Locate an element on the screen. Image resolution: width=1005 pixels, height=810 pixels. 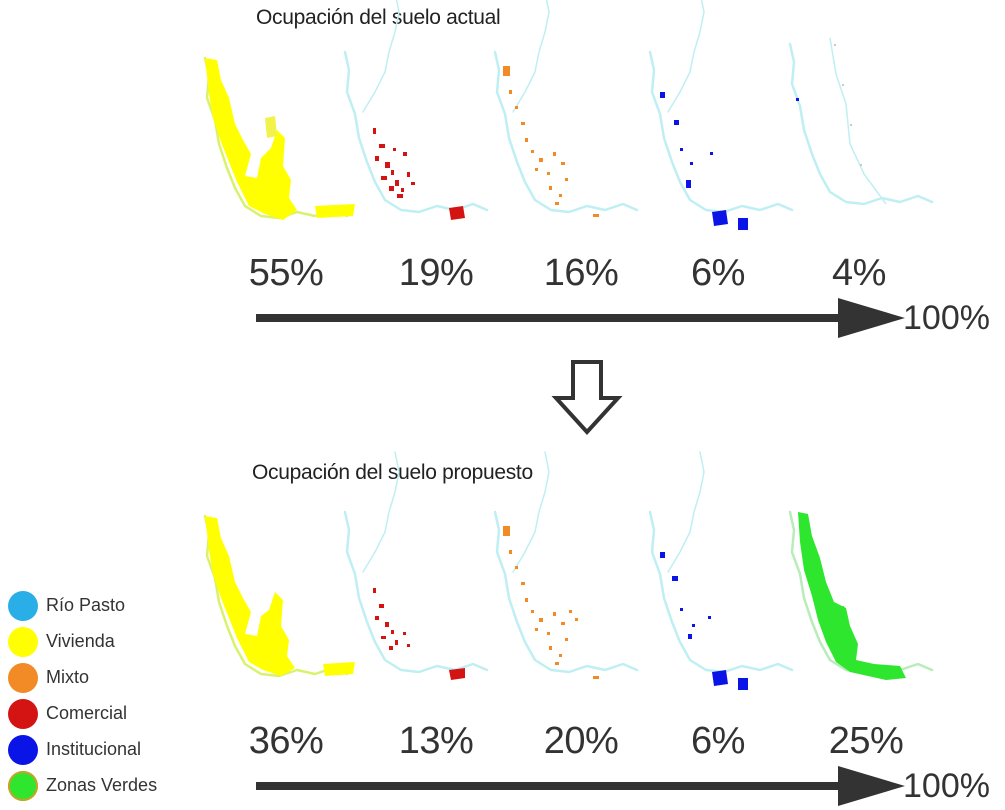
pct-comercial-propuesto: 13% is located at coordinates (436, 741).